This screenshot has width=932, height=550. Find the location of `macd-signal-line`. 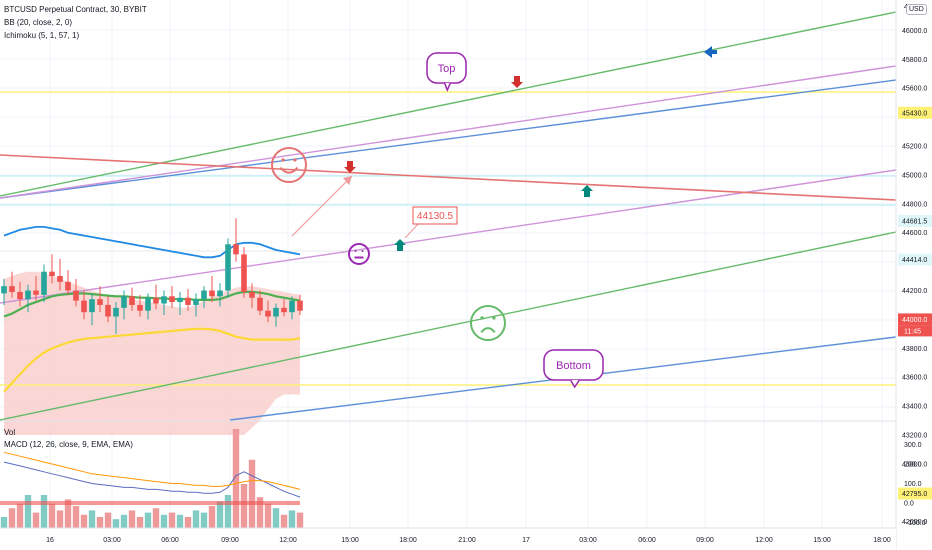

macd-signal-line is located at coordinates (152, 470).